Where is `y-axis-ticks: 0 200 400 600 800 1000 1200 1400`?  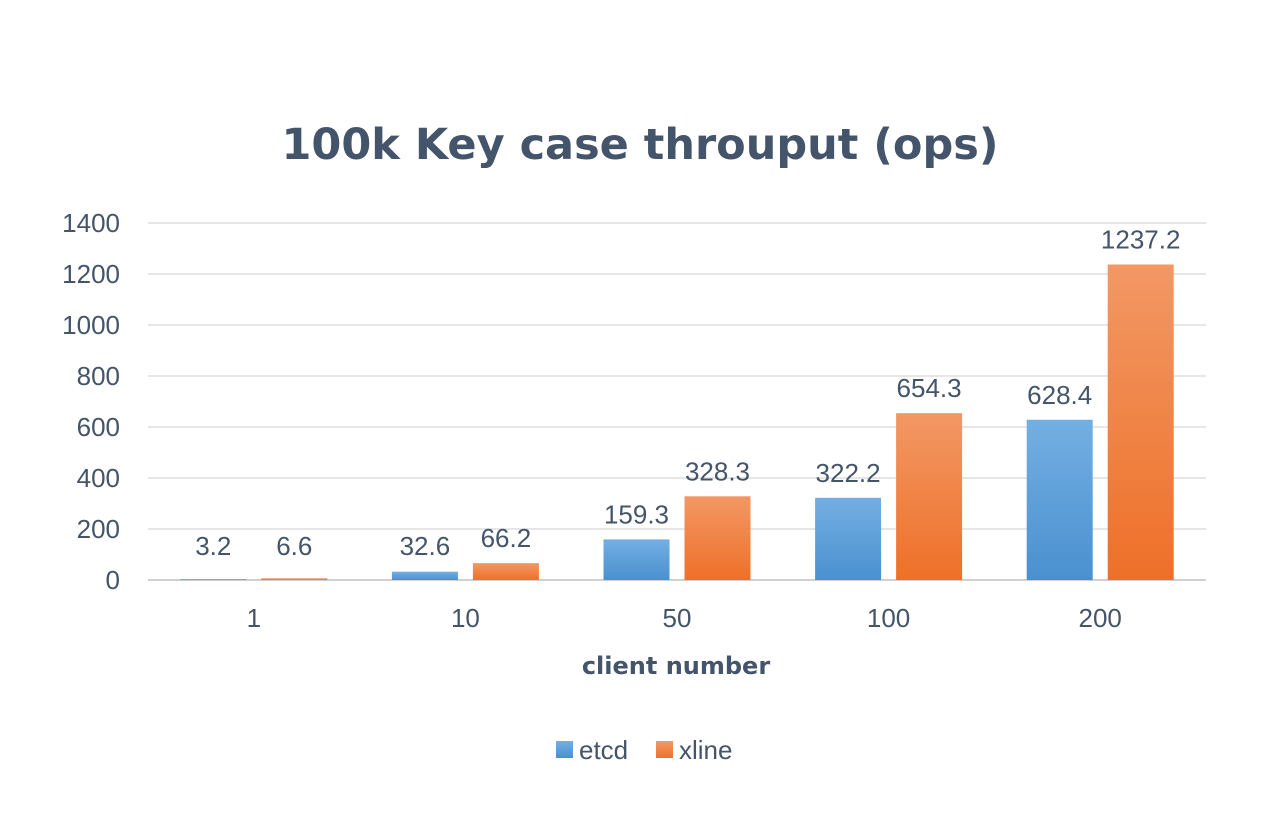
y-axis-ticks: 0 200 400 600 800 1000 1200 1400 is located at coordinates (91, 401).